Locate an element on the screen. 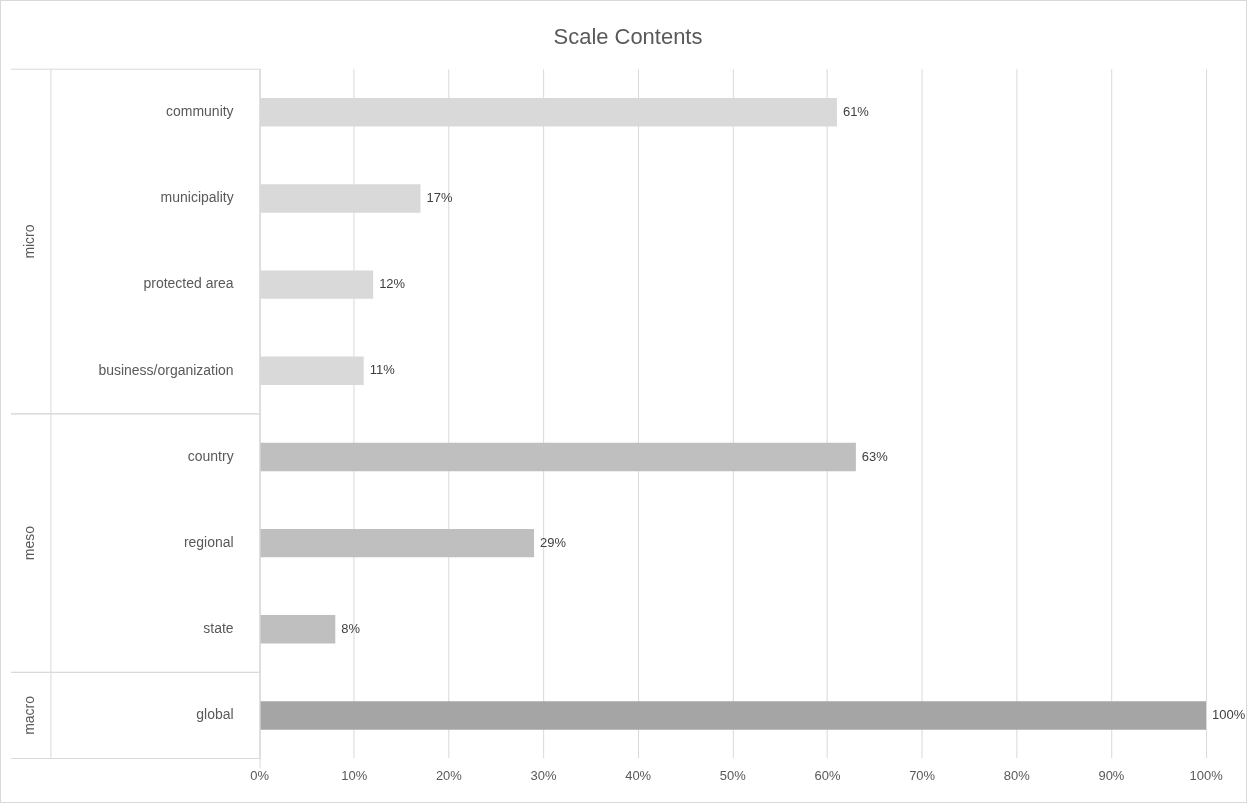 This screenshot has width=1247, height=803. x-tick-label: 50% is located at coordinates (733, 775).